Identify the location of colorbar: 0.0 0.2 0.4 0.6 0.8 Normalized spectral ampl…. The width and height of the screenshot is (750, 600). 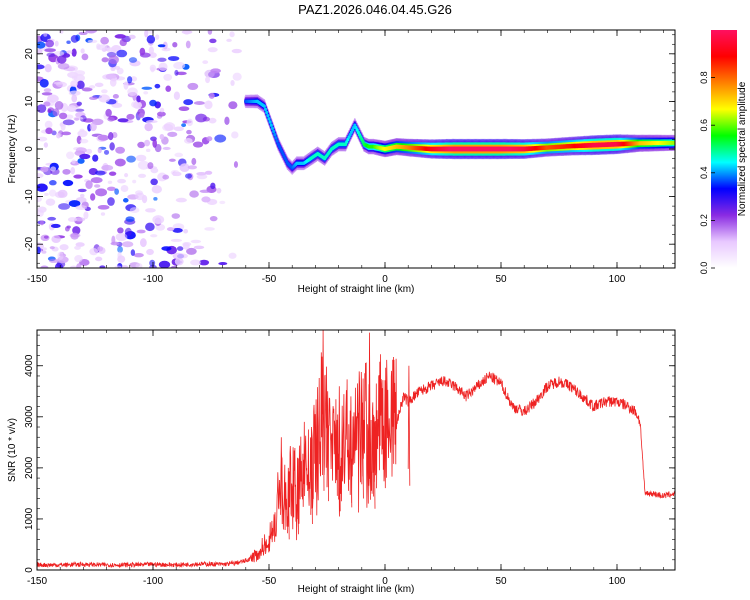
(723, 152).